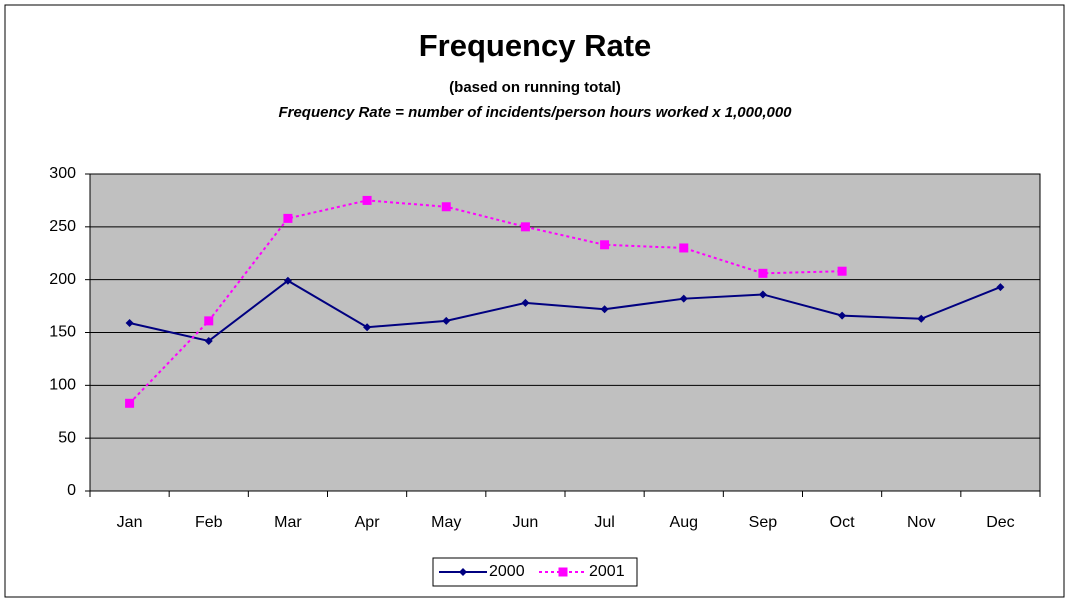 This screenshot has width=1070, height=603. Describe the element at coordinates (535, 45) in the screenshot. I see `chart-title: Frequency Rate` at that location.